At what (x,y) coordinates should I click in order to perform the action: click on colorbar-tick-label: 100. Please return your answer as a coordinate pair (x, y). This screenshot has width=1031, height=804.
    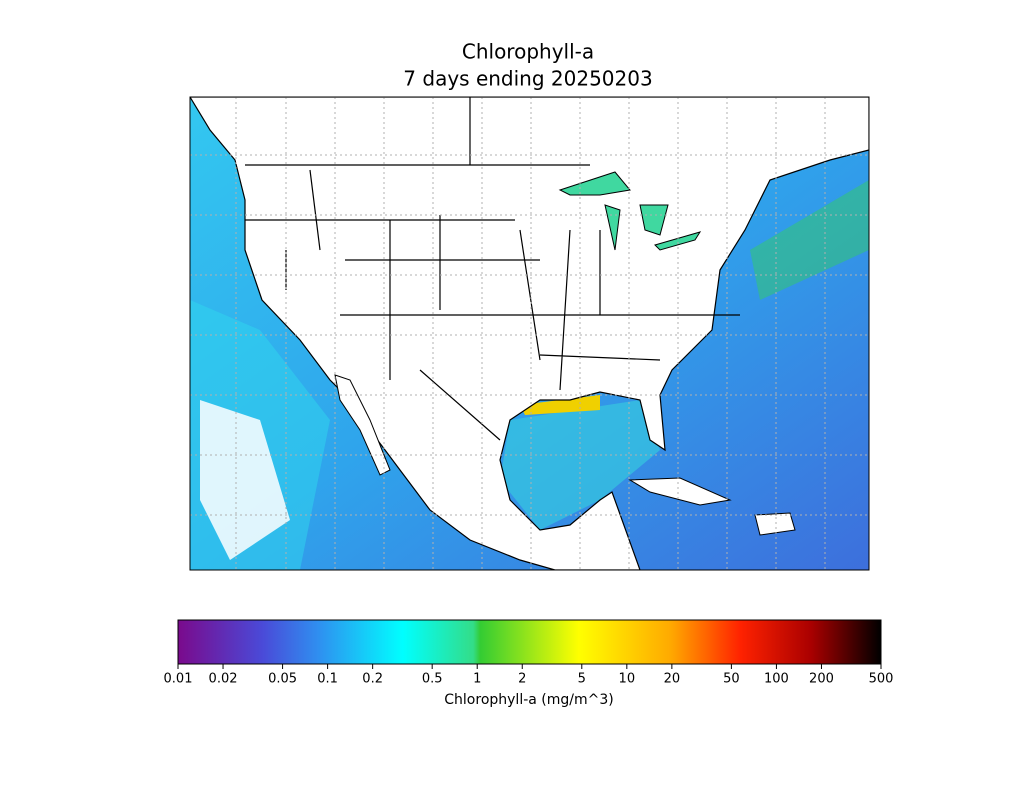
    Looking at the image, I should click on (776, 679).